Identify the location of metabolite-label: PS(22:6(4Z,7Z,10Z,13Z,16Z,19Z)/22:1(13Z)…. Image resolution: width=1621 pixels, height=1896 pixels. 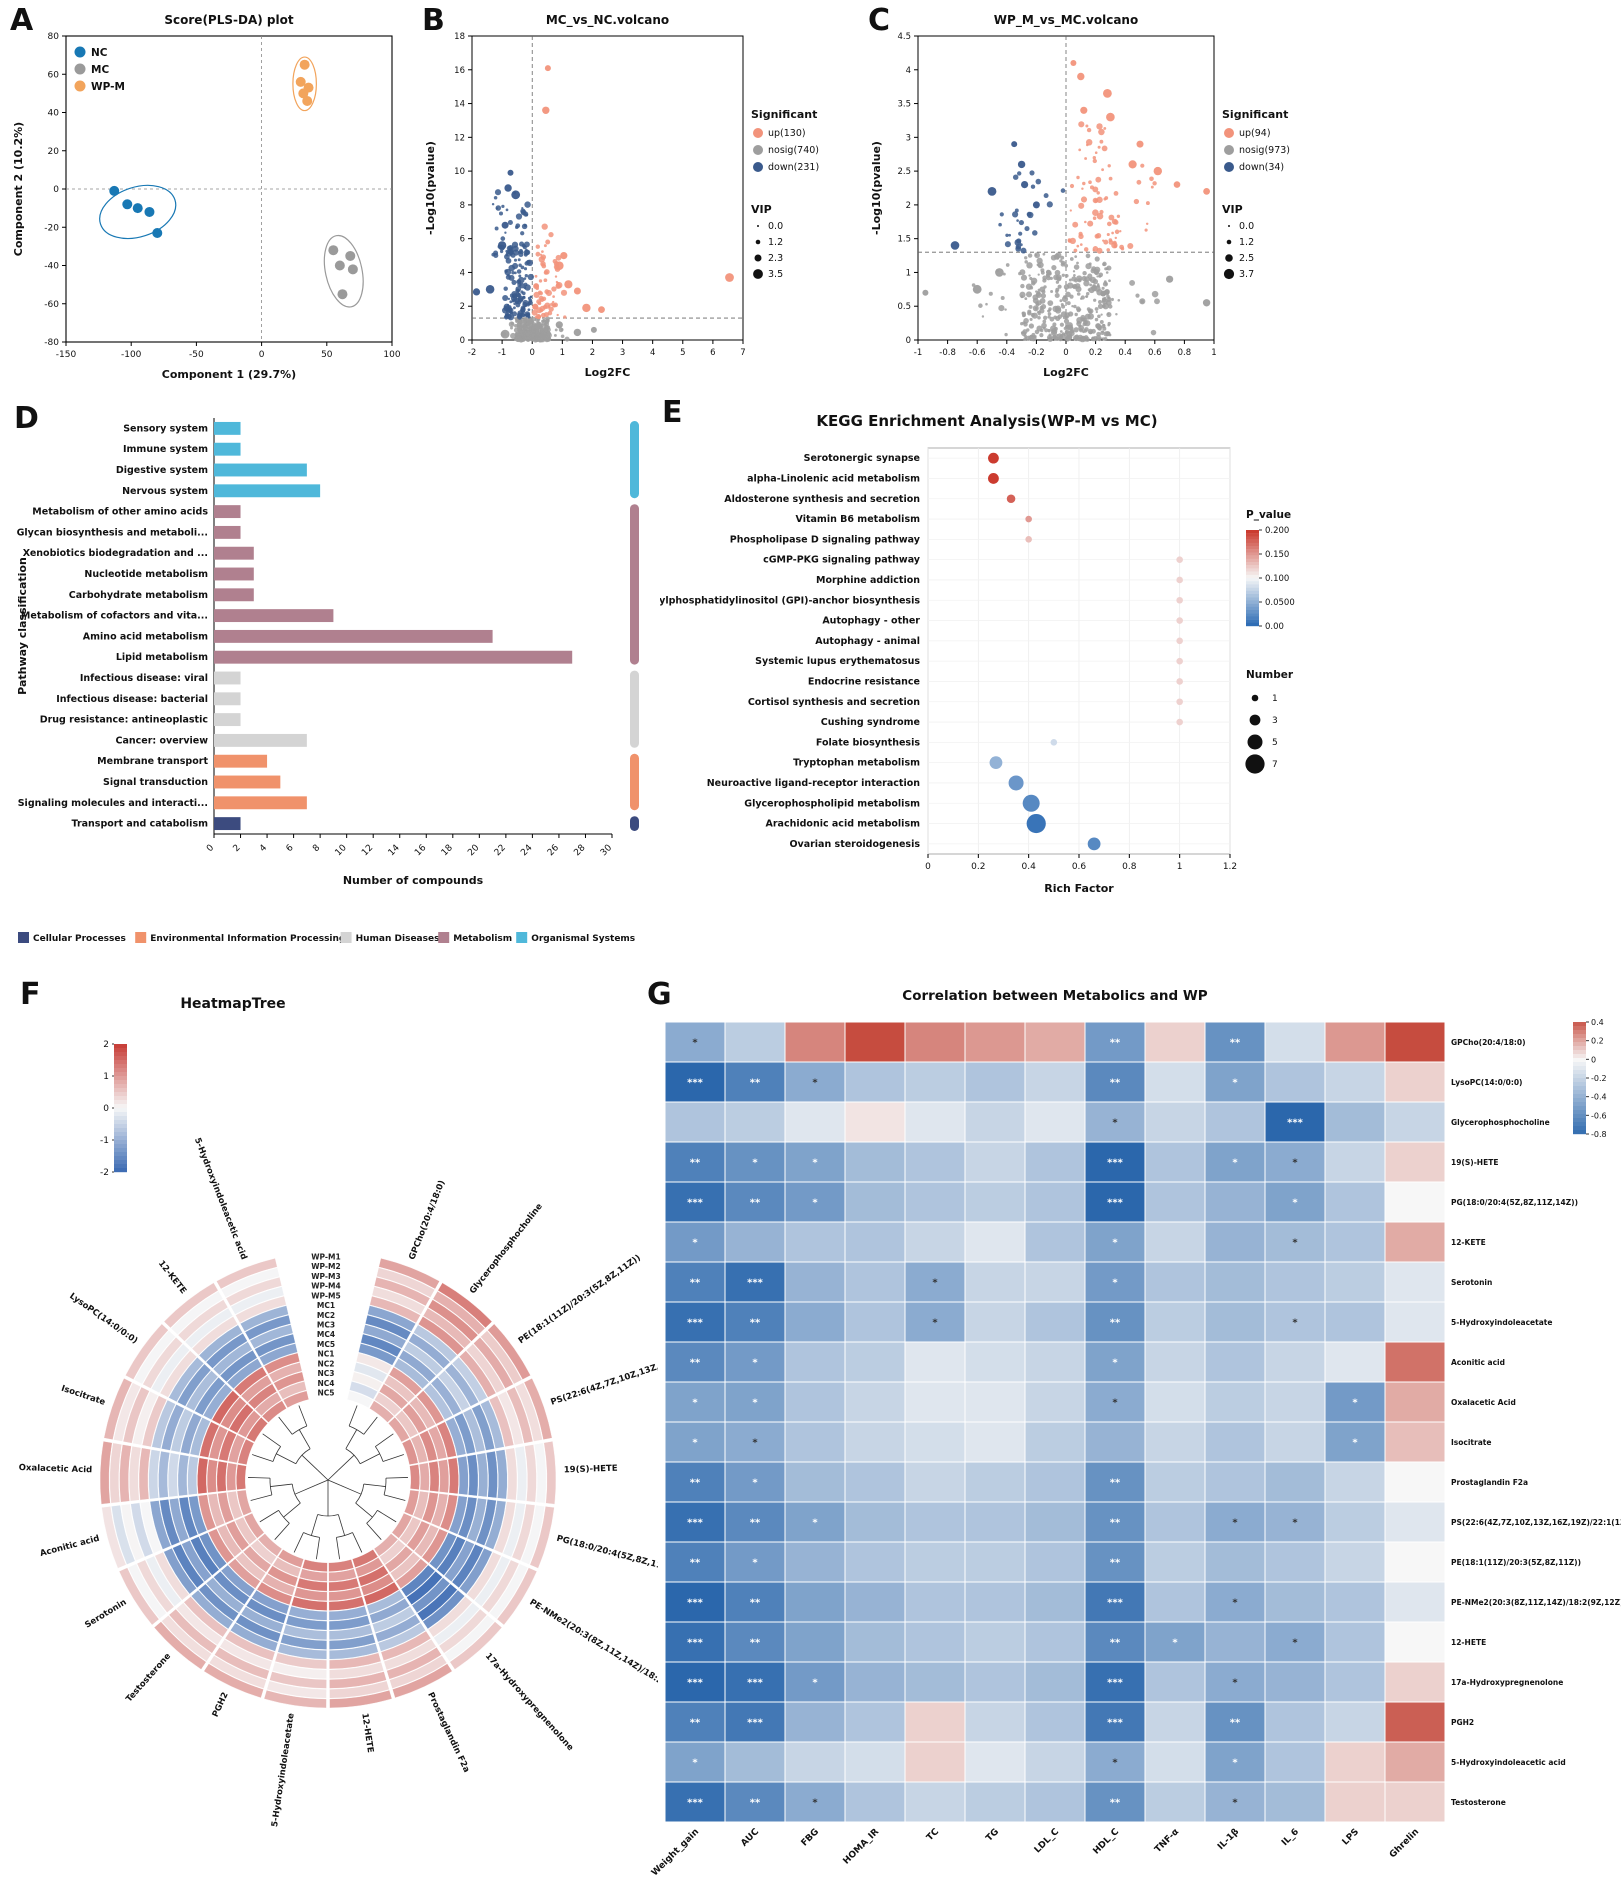
(604, 1369).